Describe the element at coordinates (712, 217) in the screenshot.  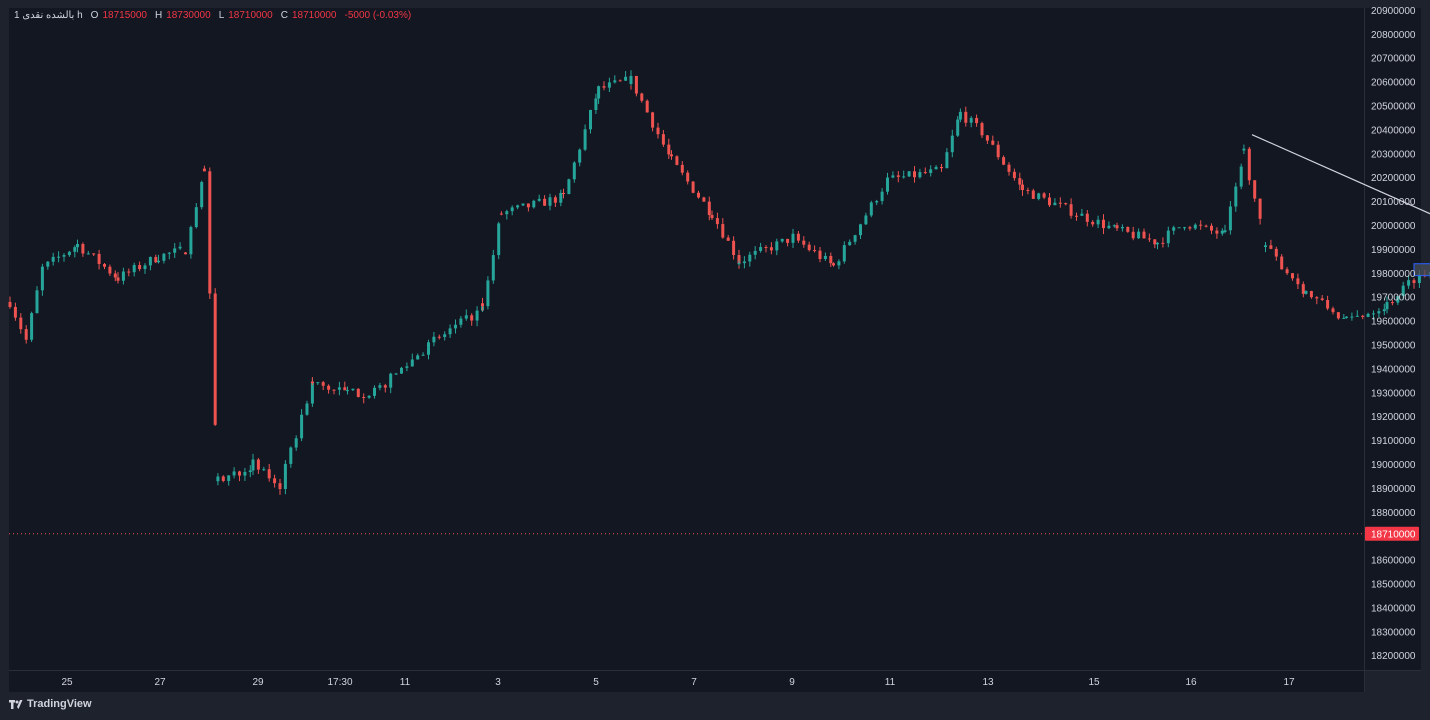
I see `candle-142-body` at that location.